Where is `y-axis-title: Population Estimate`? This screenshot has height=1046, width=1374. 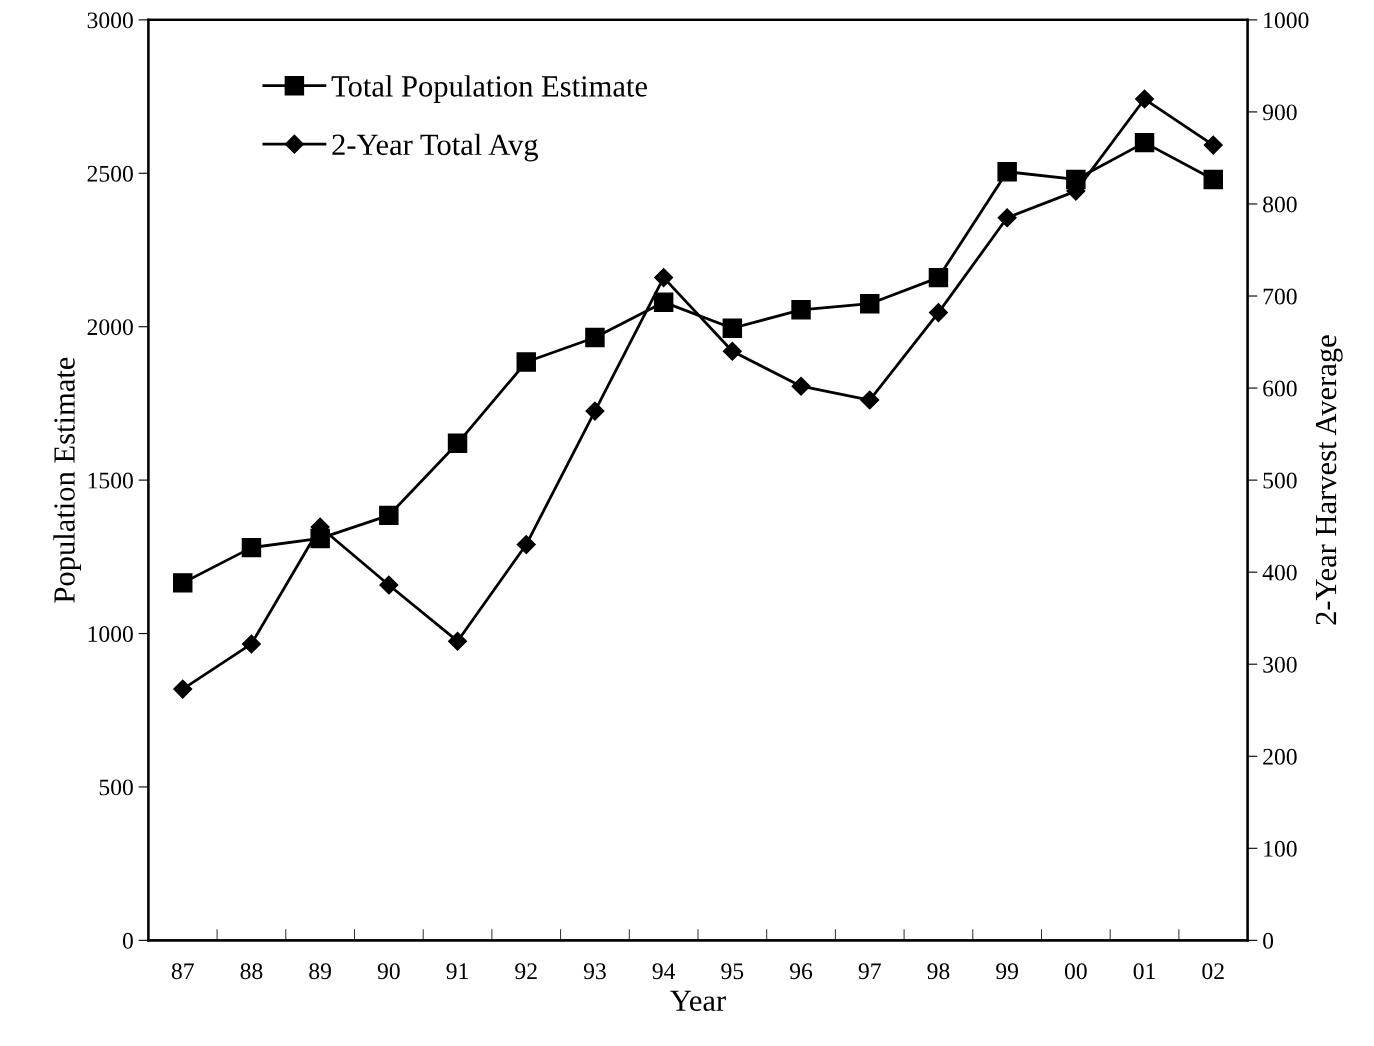
y-axis-title: Population Estimate is located at coordinates (67, 480).